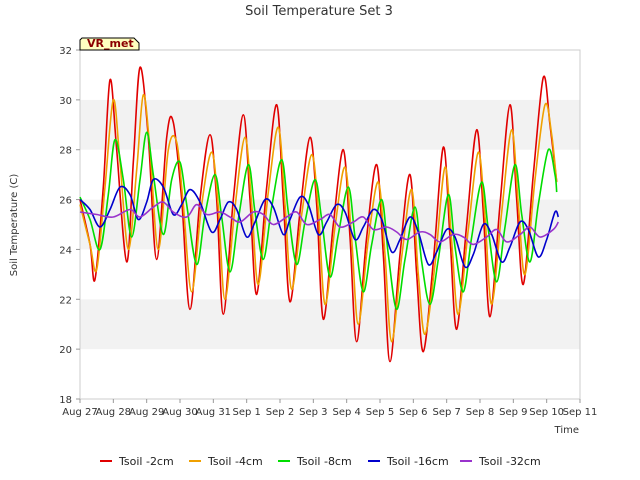 This screenshot has height=480, width=640. I want to click on x-tick-label: Sep 10, so click(546, 412).